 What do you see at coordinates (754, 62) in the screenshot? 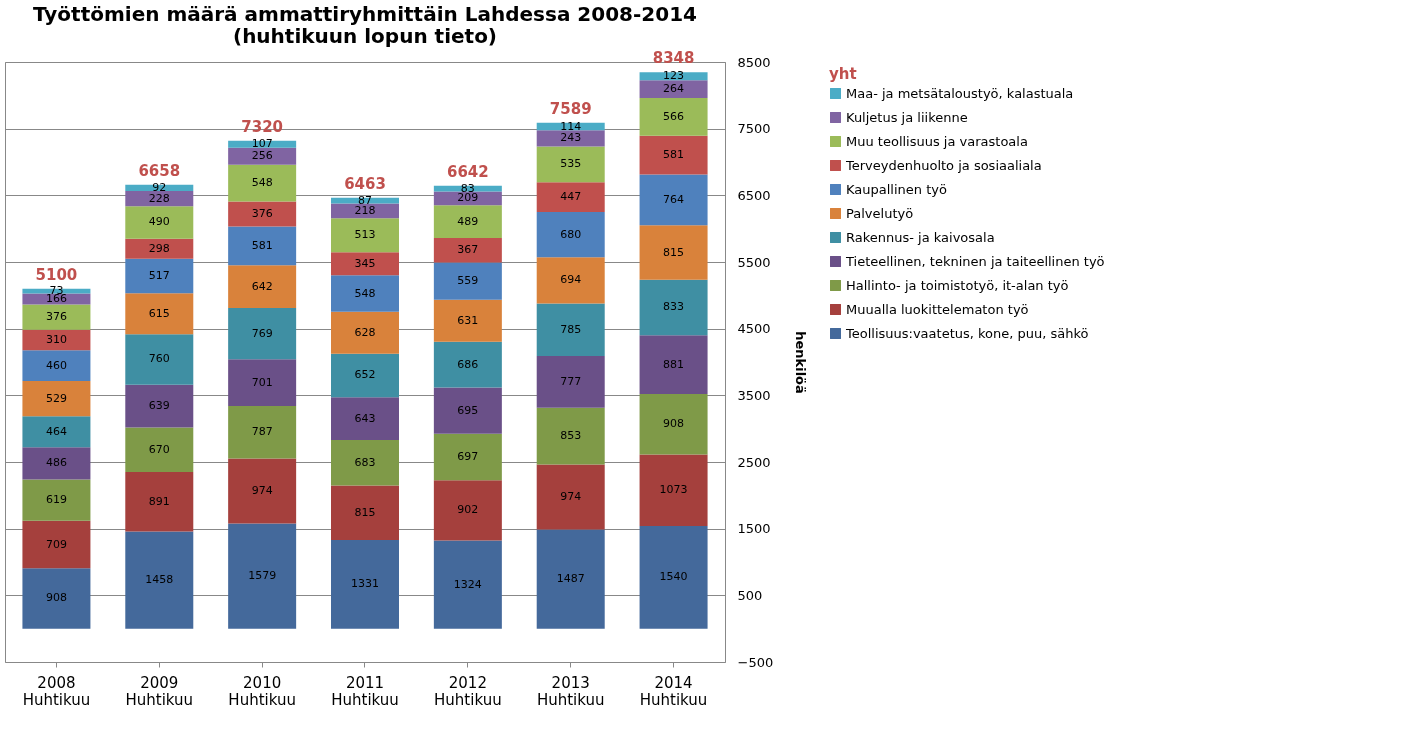
I see `y-tick-label: 8500` at bounding box center [754, 62].